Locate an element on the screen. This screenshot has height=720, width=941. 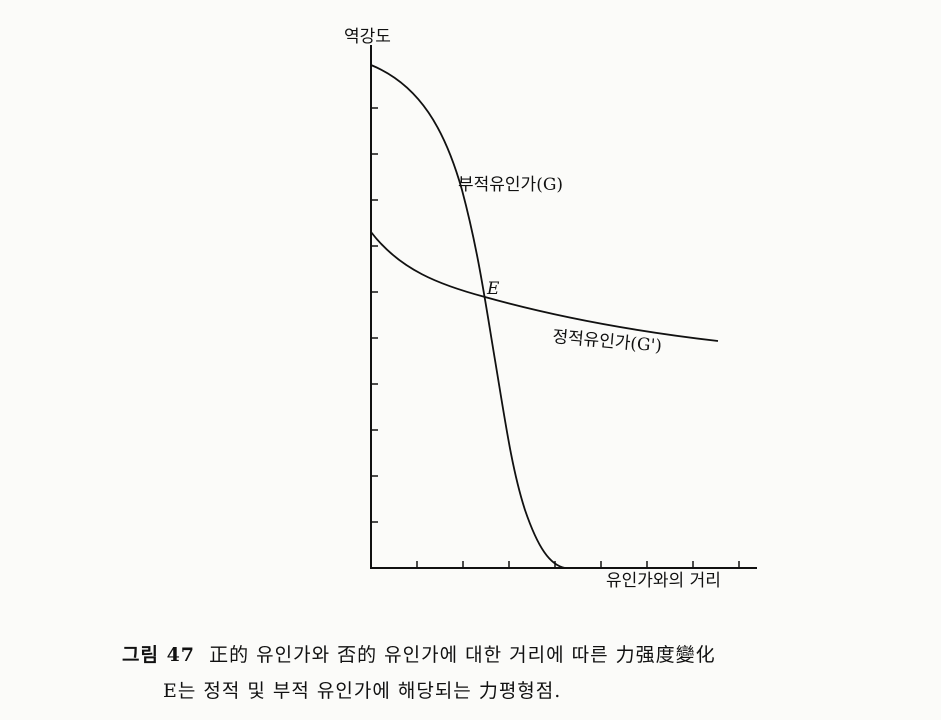
caption-line: E는 정적 및 부적 유인가에 해당되는 力평형점. is located at coordinates (362, 689).